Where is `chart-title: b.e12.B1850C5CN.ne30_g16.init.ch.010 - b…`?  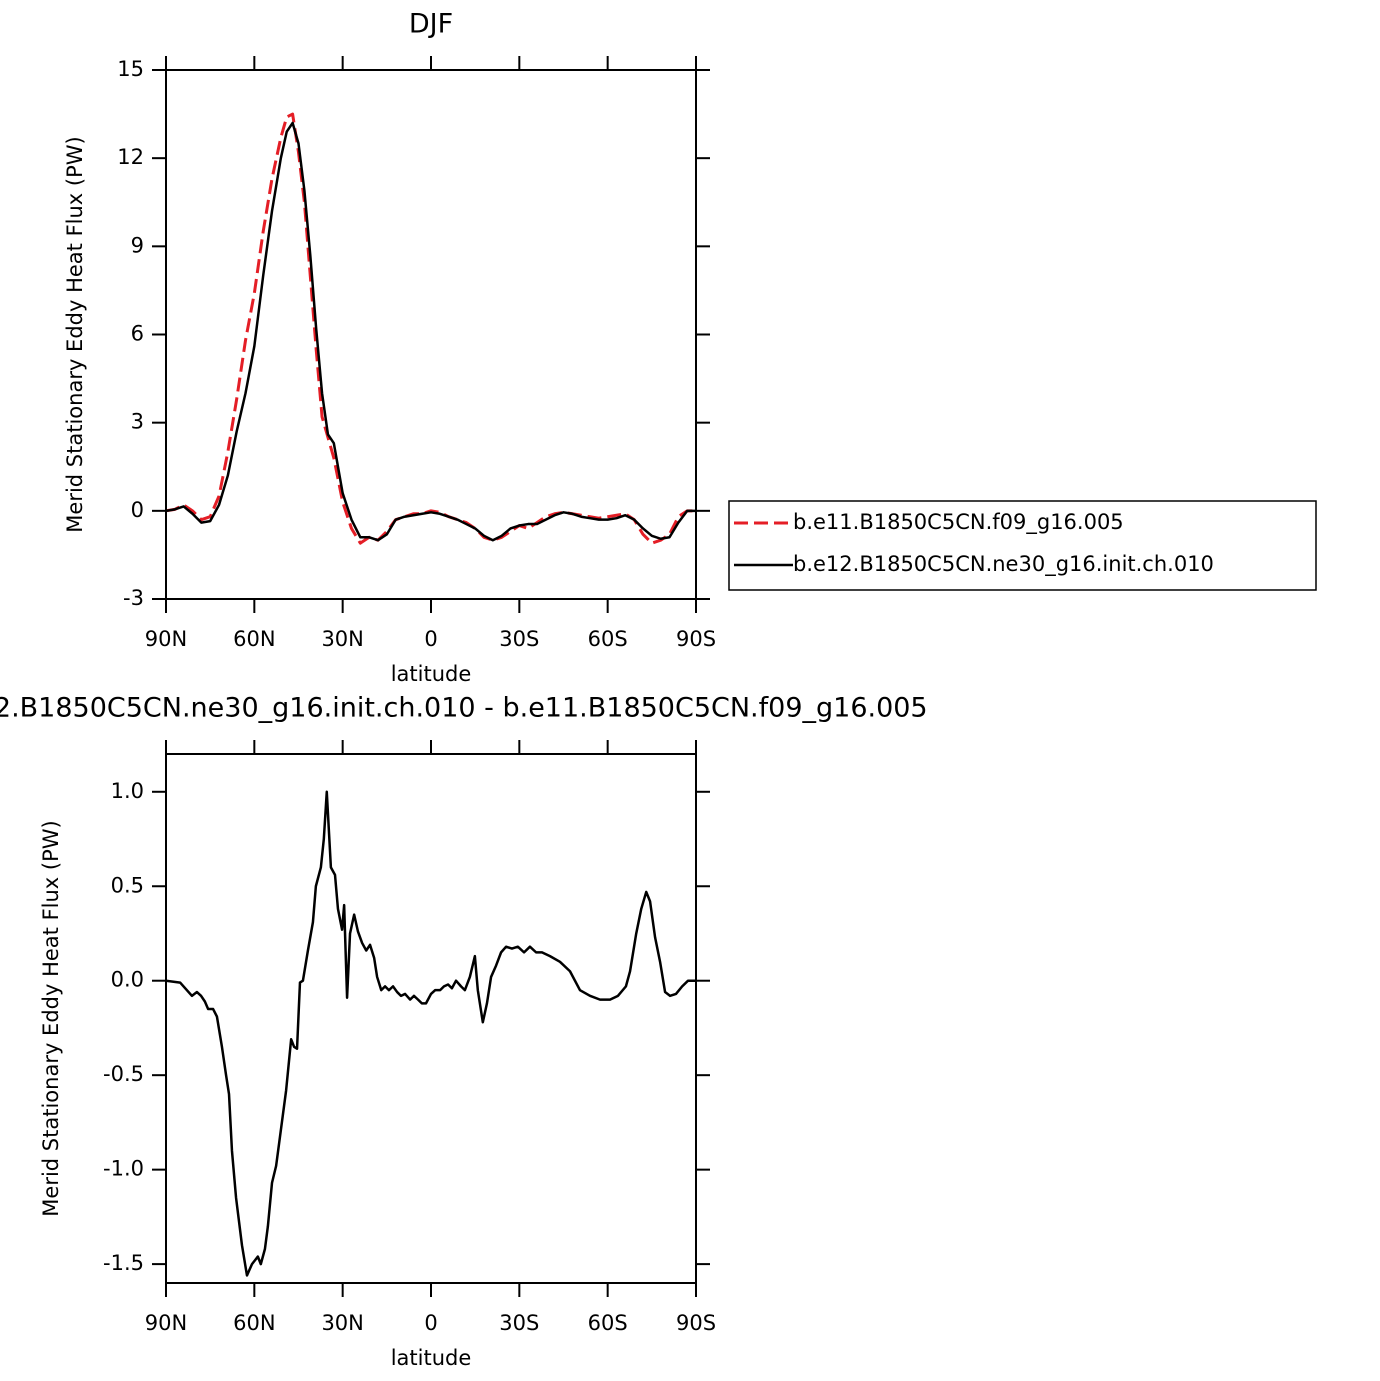 chart-title: b.e12.B1850C5CN.ne30_g16.init.ch.010 - b… is located at coordinates (464, 708).